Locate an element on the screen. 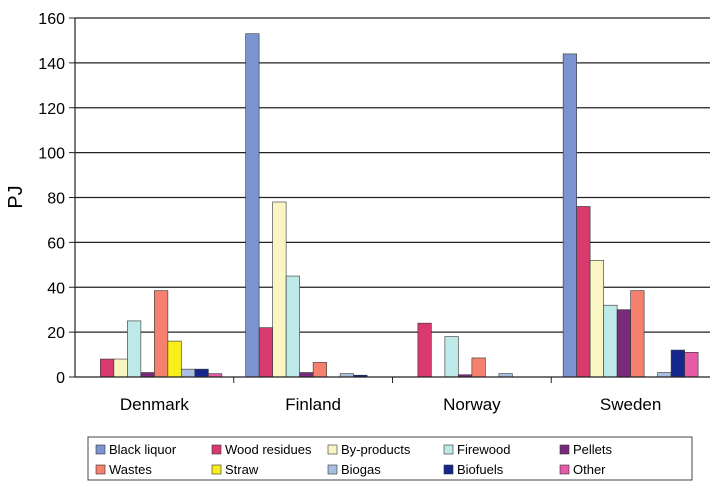 The height and width of the screenshot is (490, 713). bar-finland-pellets is located at coordinates (306, 375).